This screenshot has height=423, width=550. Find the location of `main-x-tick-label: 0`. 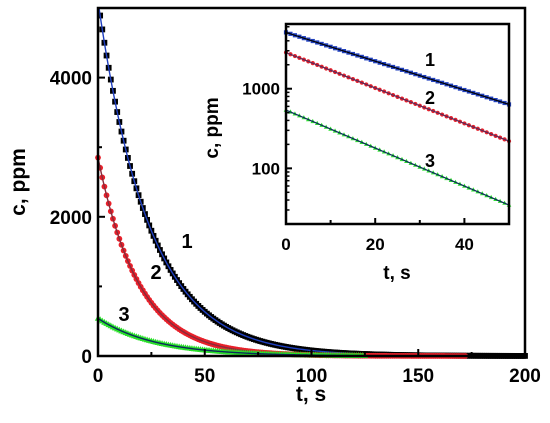

main-x-tick-label: 0 is located at coordinates (98, 376).